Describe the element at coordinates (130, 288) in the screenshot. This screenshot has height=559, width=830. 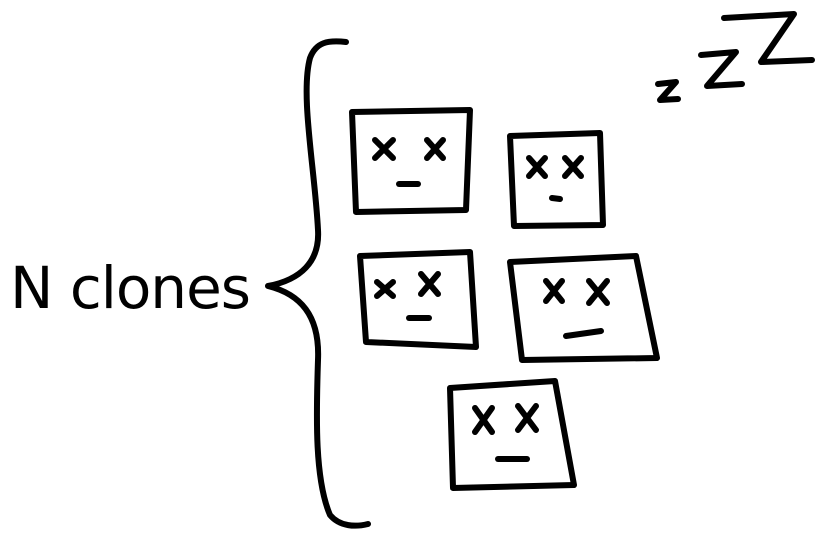
I see `n-clones-label: N clones` at that location.